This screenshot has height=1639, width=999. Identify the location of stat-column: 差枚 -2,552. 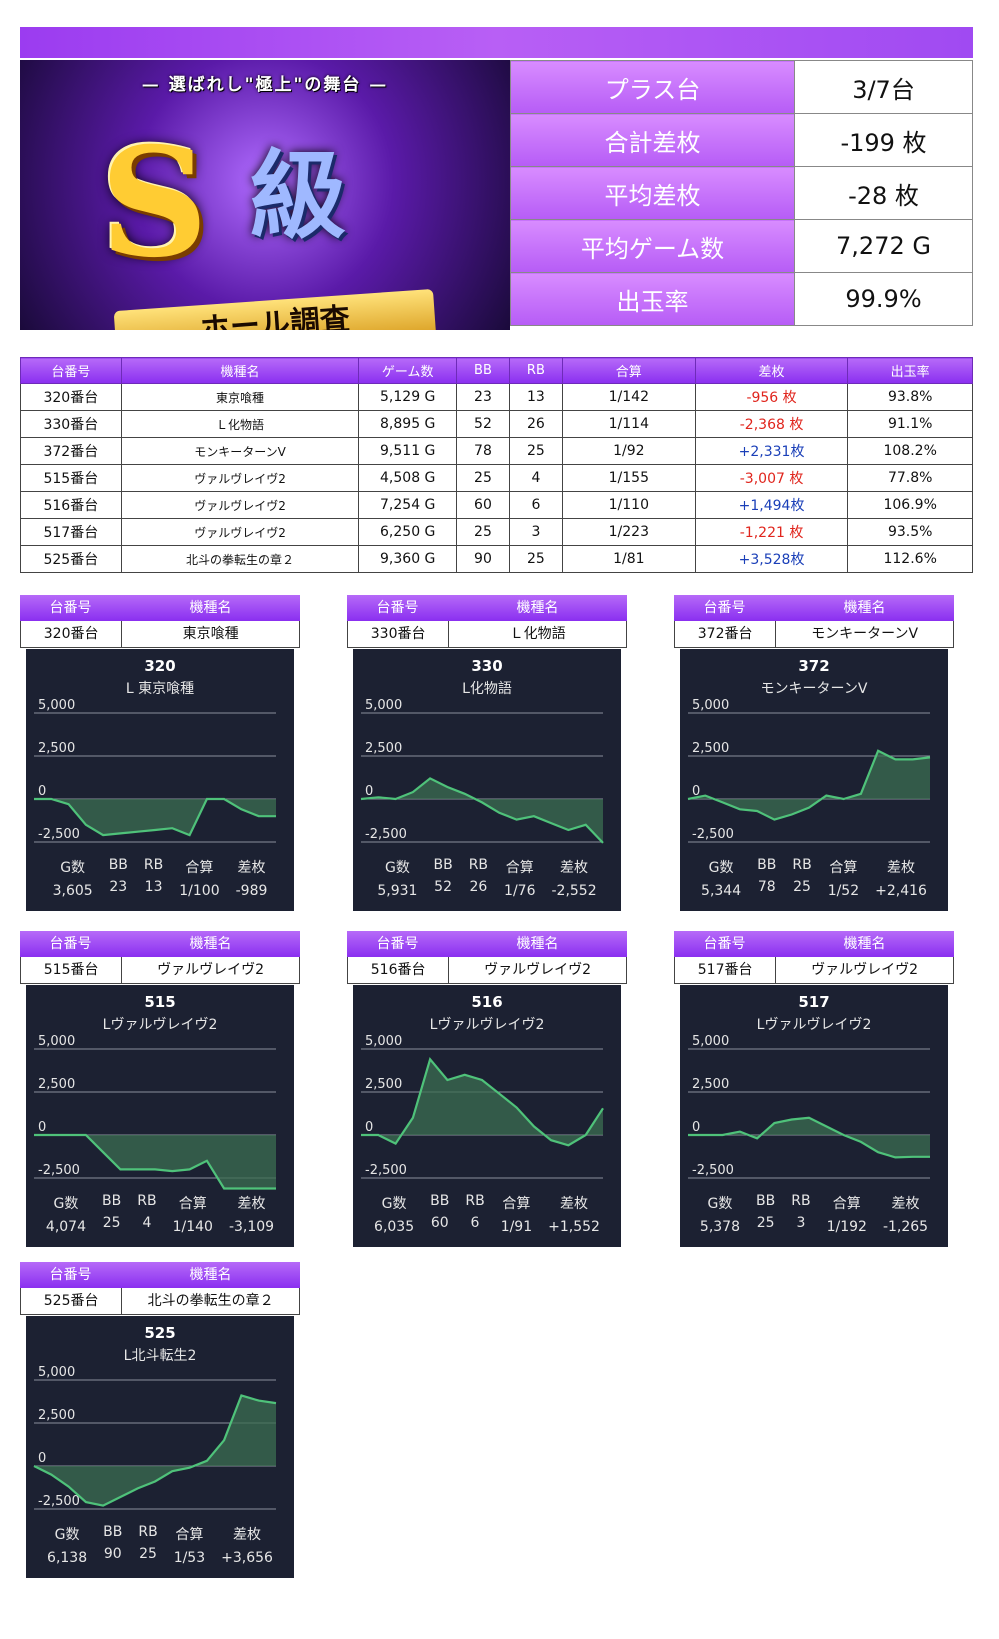
(573, 878).